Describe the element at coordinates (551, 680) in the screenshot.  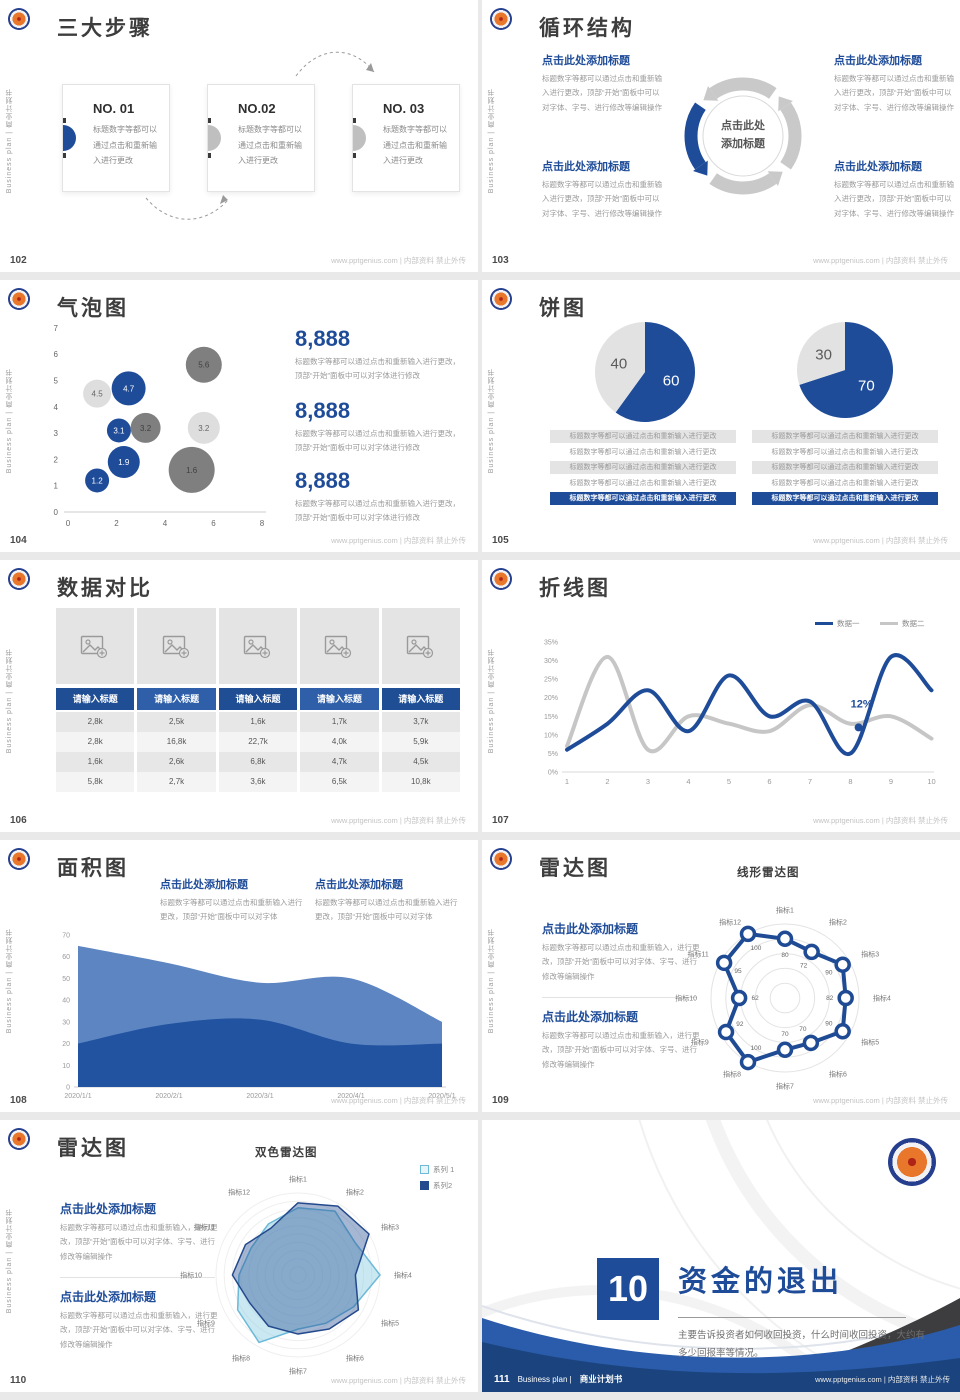
I see `svg-text: 25%` at that location.